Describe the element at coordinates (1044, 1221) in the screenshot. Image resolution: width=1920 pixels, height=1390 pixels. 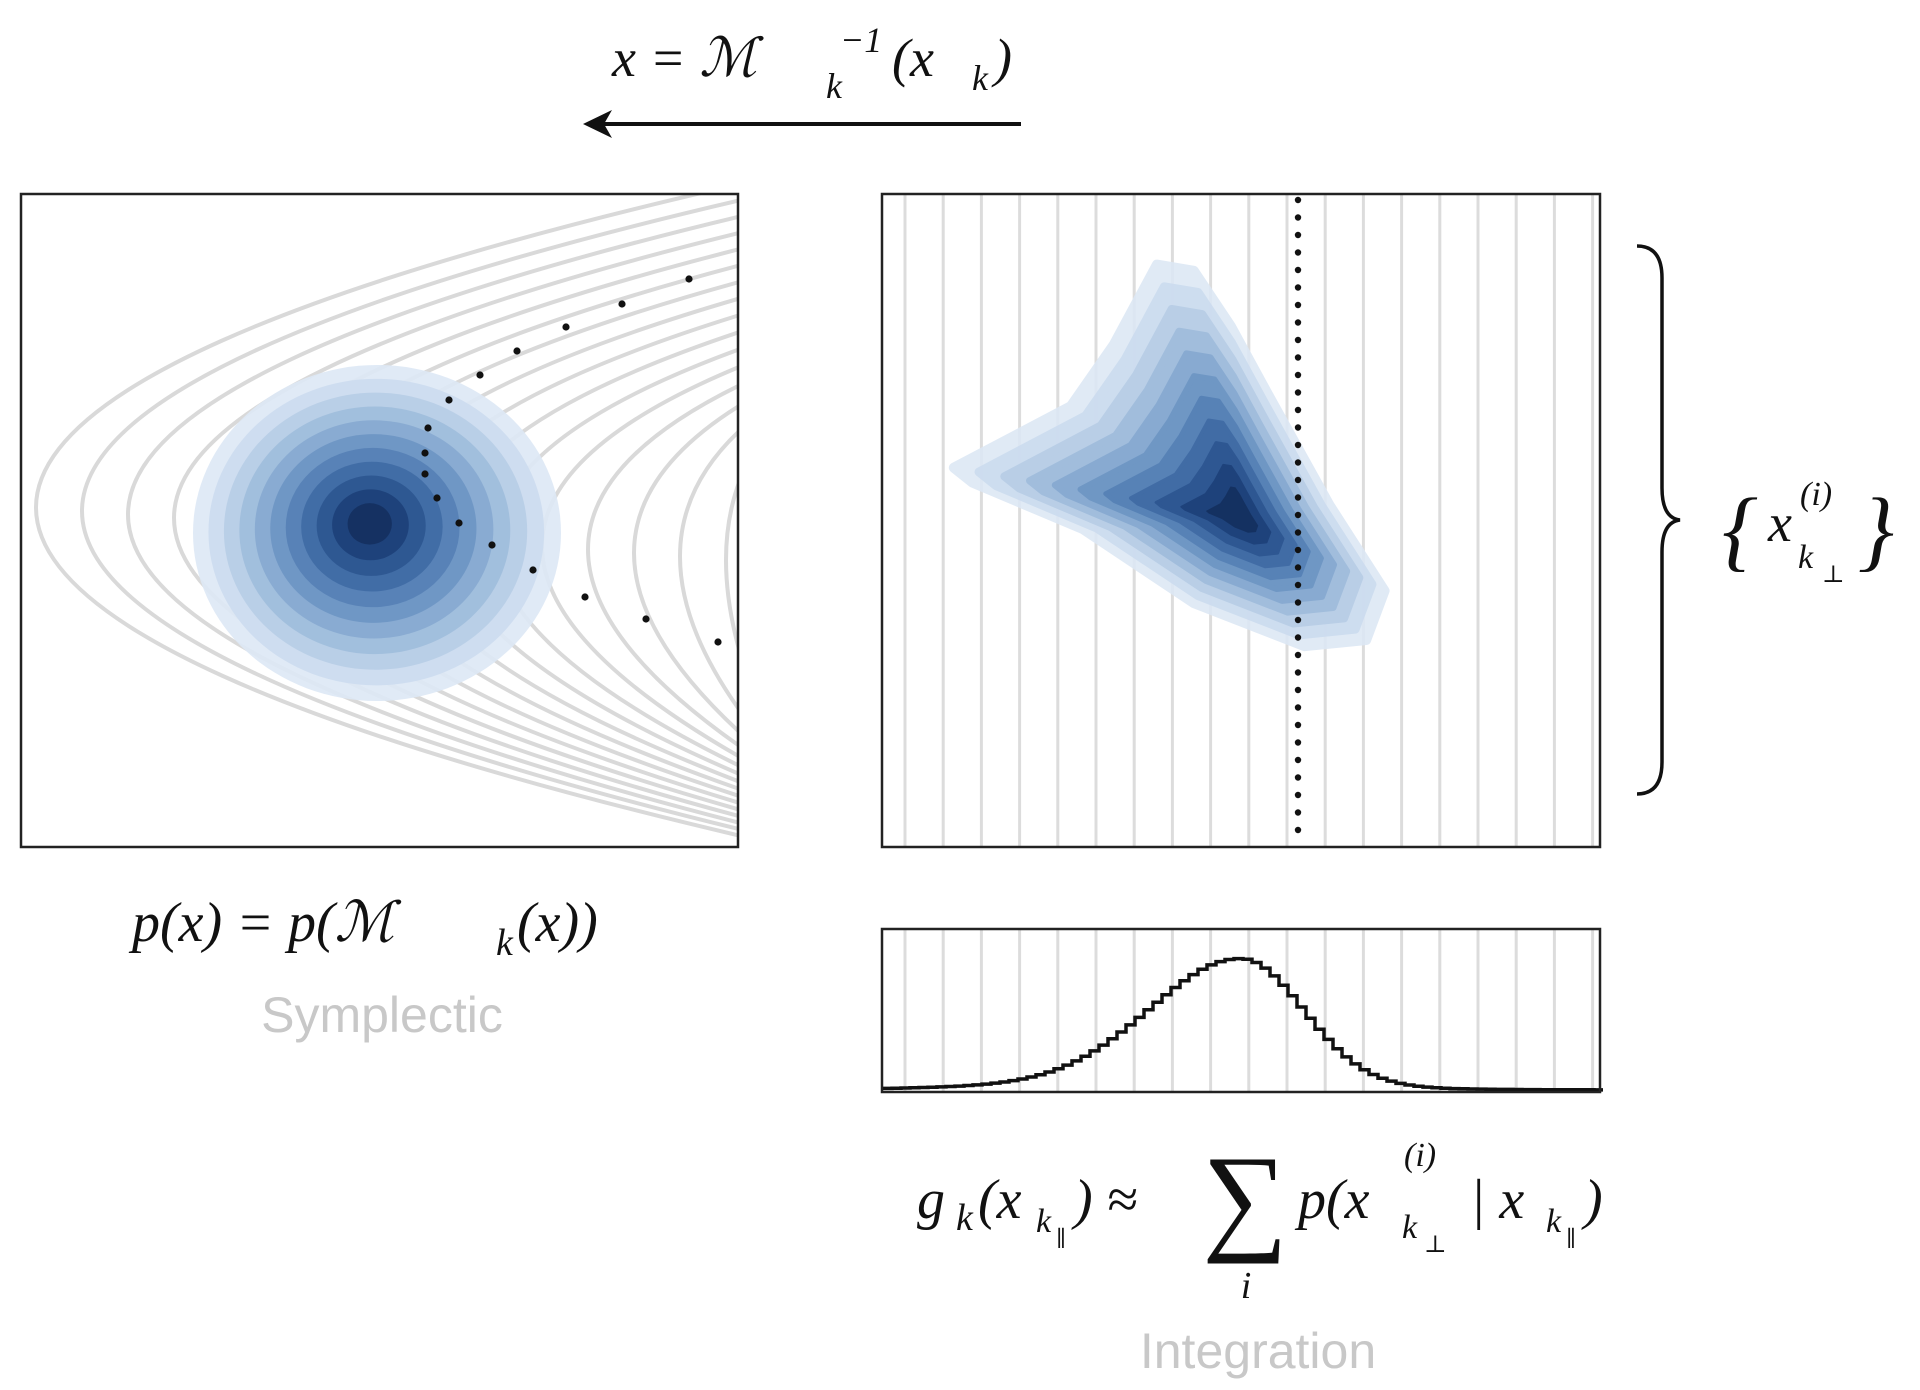
I see `right-eq-arg-sub: k` at that location.